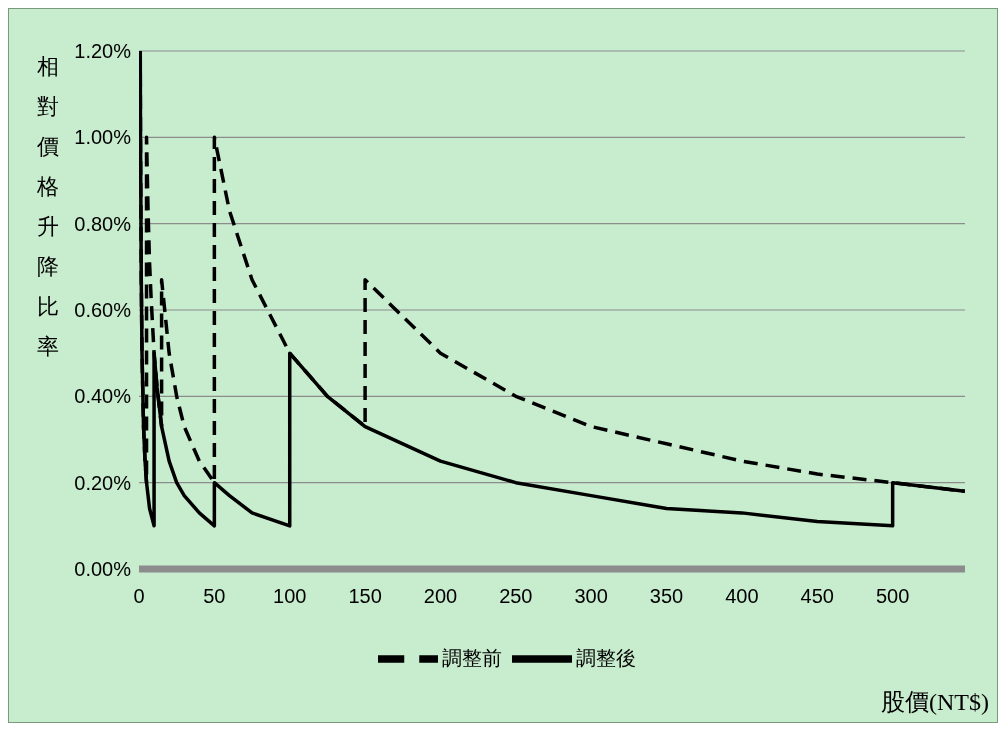 This screenshot has width=1006, height=731. Describe the element at coordinates (103, 482) in the screenshot. I see `y-tick-label: 0.20%` at that location.